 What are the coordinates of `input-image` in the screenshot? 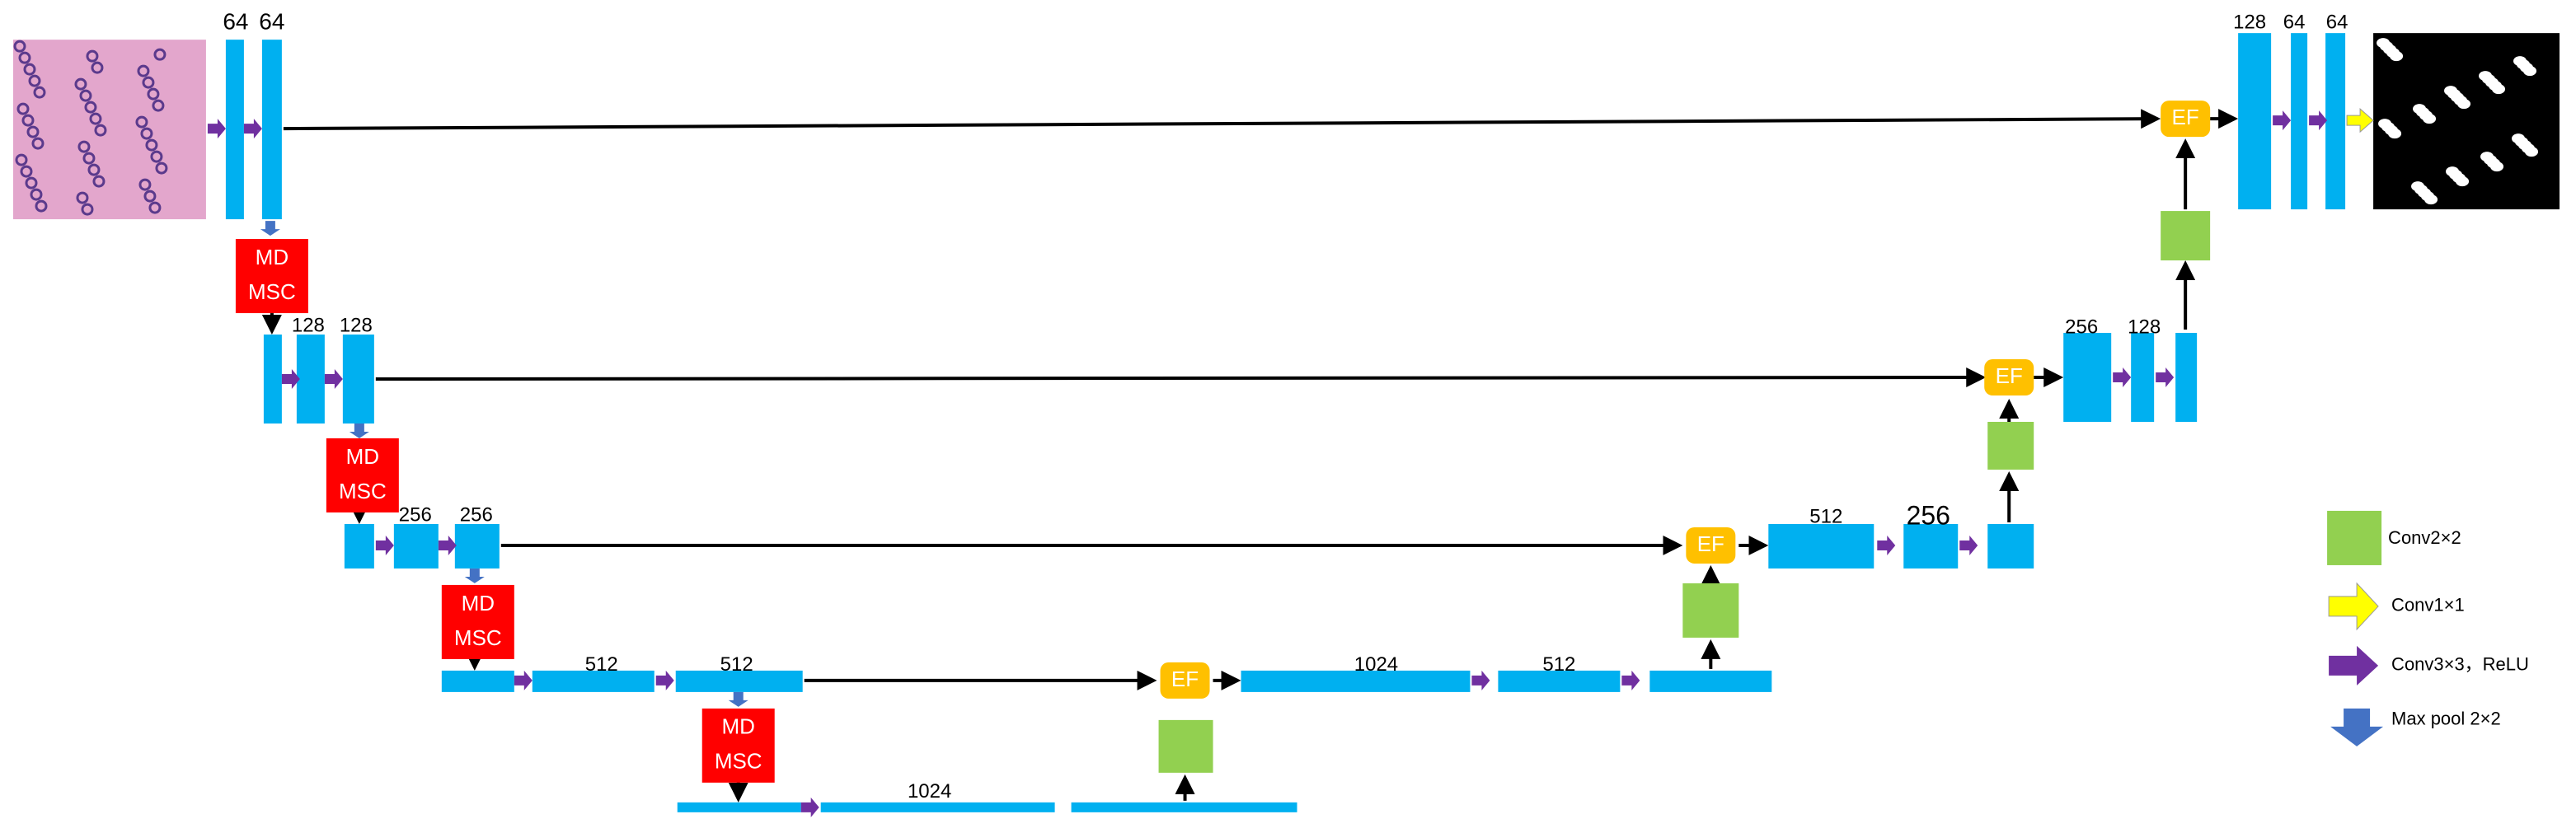 It's located at (109, 130).